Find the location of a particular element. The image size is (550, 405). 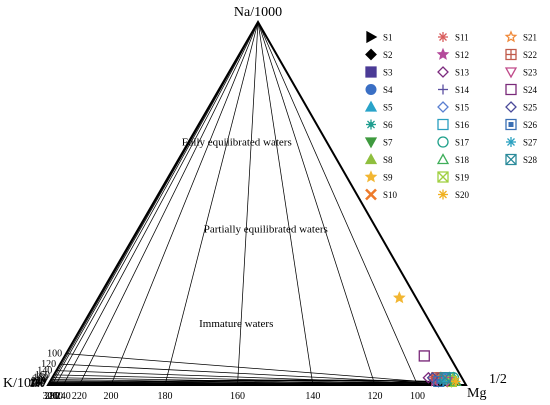

legend-label: S4 is located at coordinates (388, 90).